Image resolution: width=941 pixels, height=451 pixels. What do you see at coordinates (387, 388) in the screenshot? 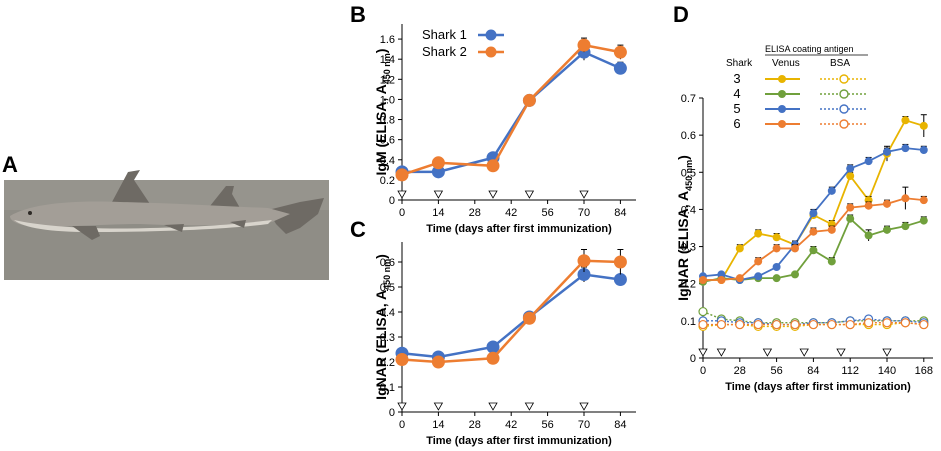
I see `chart-c-ytick-label: 0.1` at bounding box center [387, 388].